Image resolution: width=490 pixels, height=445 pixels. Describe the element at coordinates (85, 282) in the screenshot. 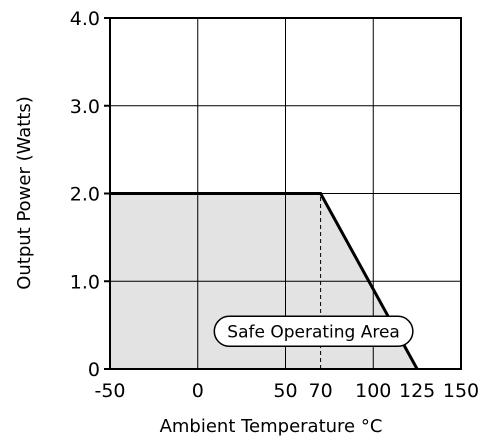

I see `y-tick-label-1-0: 1.0` at that location.